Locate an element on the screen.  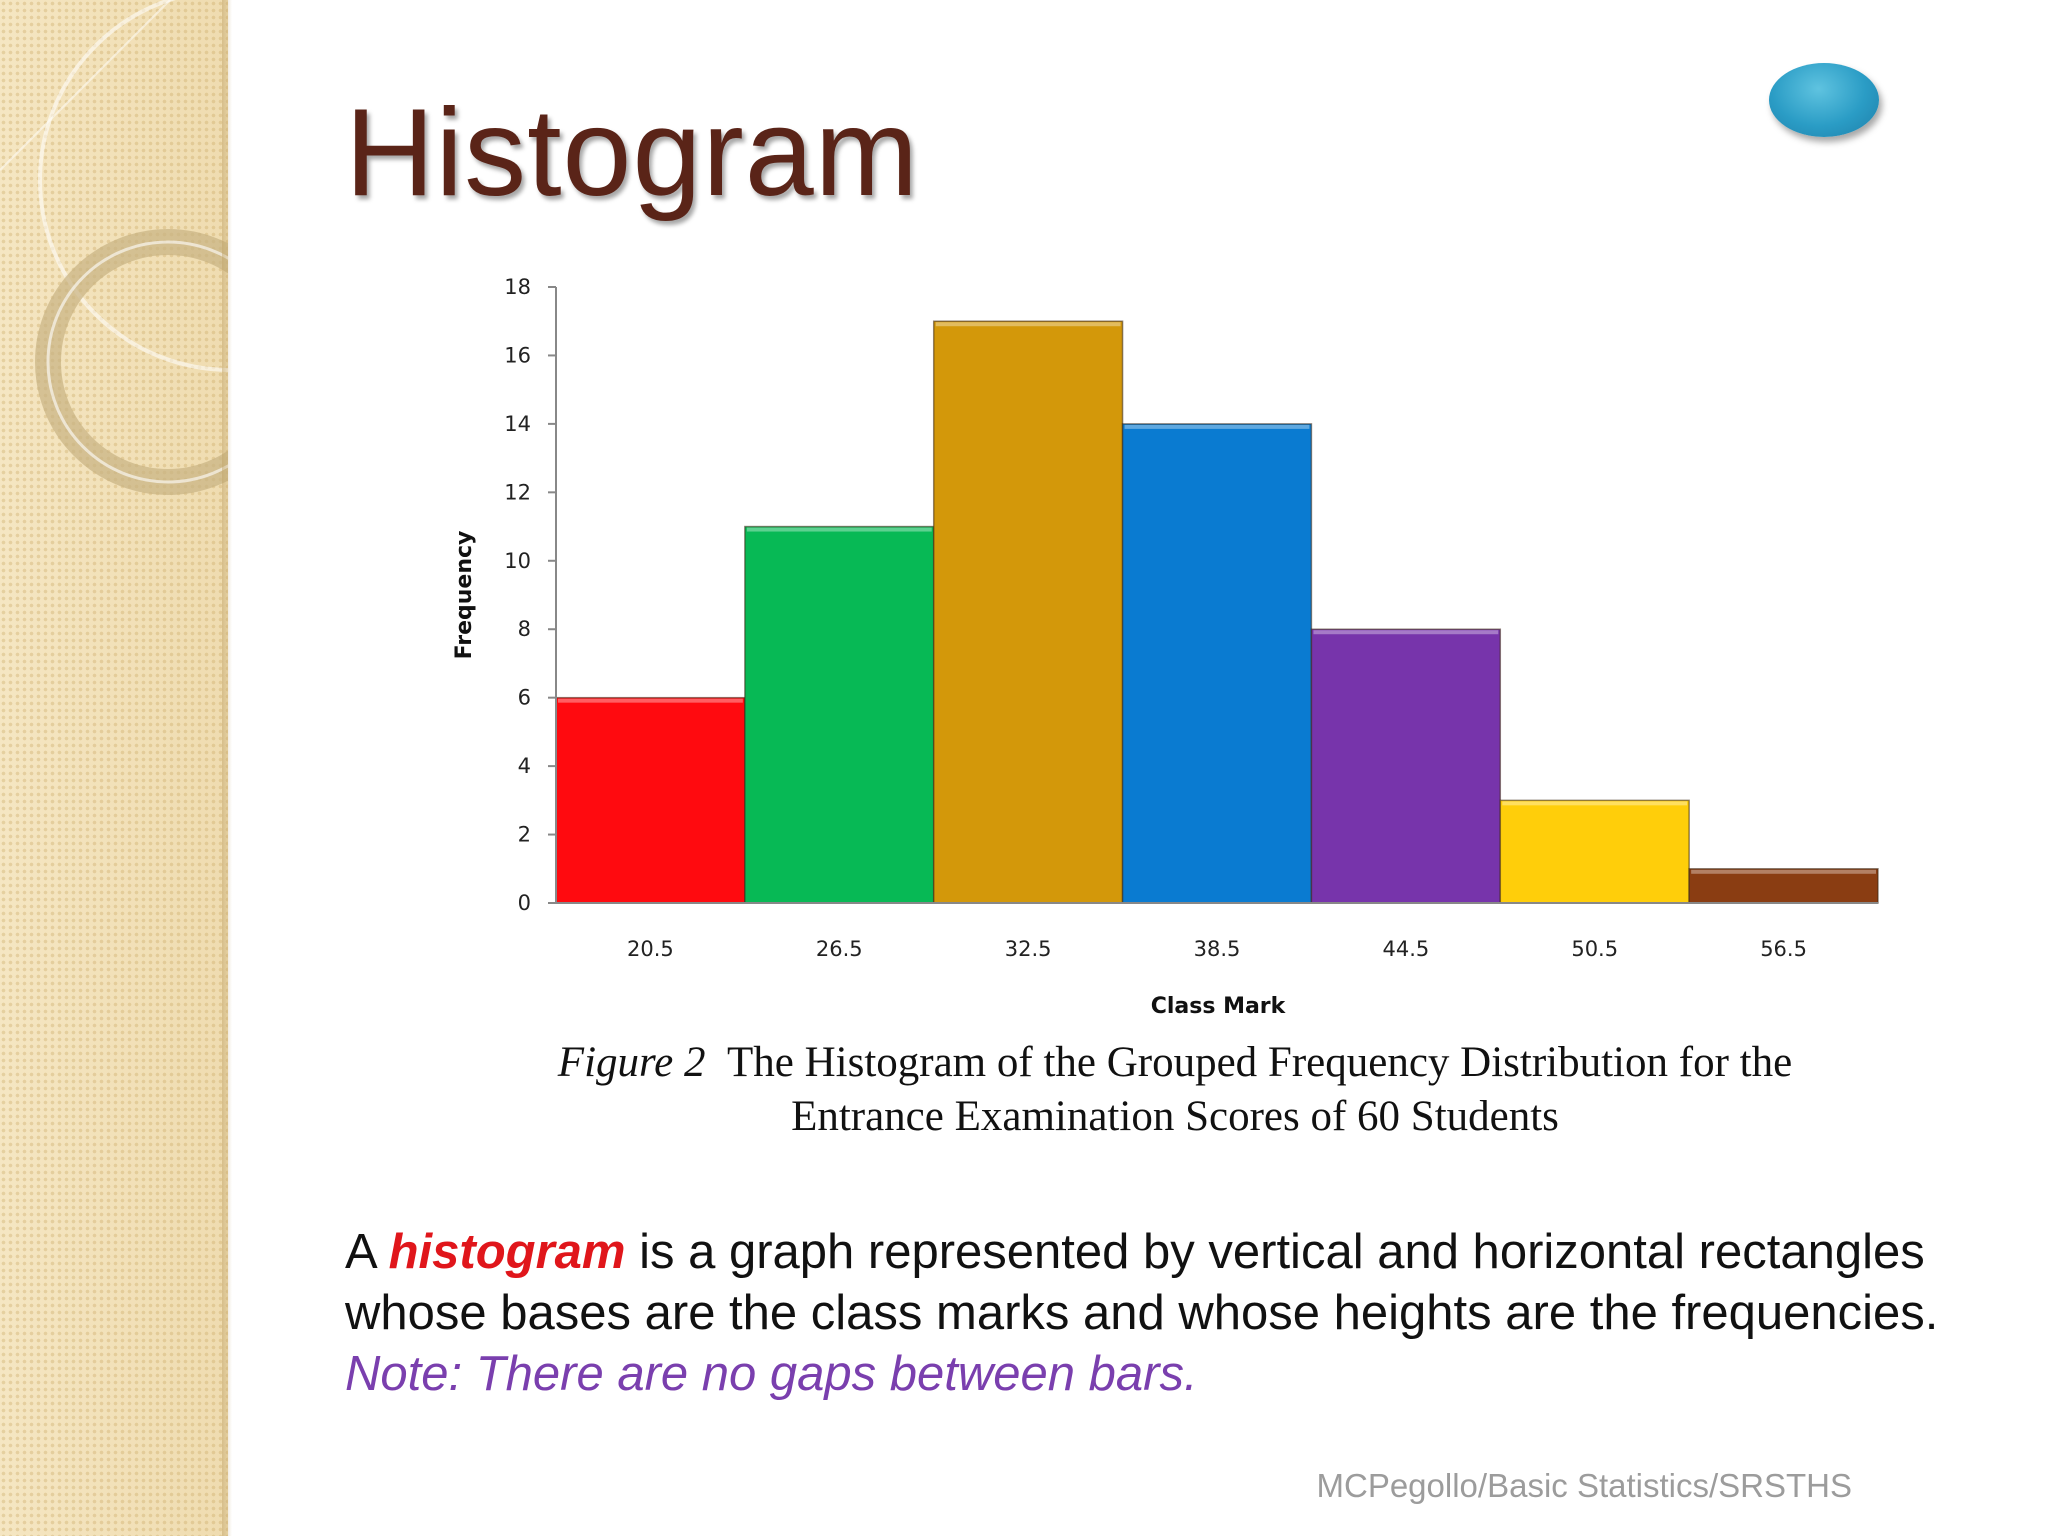
sidebar-edge-shadow is located at coordinates (227, 768).